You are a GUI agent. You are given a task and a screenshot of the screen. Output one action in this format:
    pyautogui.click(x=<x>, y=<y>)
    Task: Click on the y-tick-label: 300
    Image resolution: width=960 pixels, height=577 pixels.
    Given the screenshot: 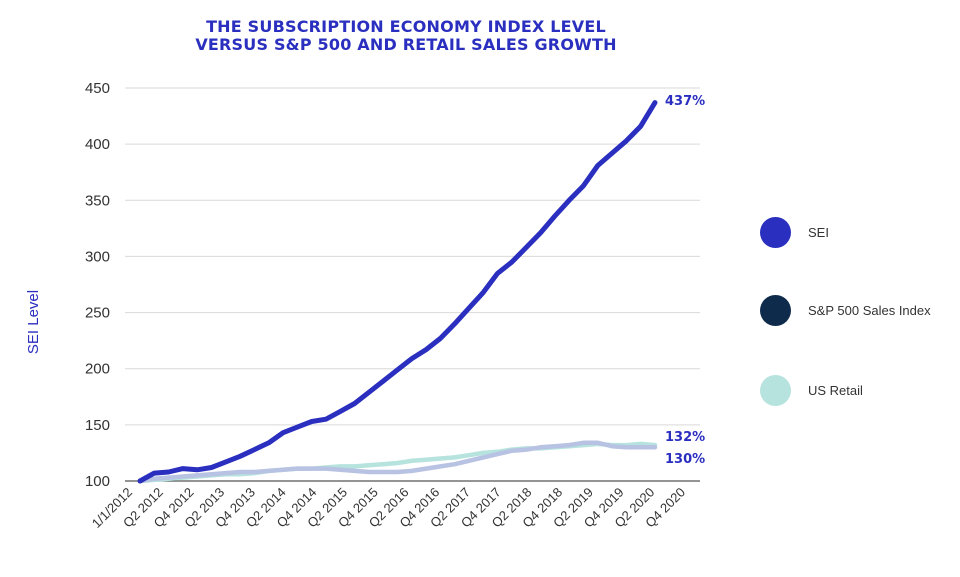 What is the action you would take?
    pyautogui.click(x=97, y=256)
    